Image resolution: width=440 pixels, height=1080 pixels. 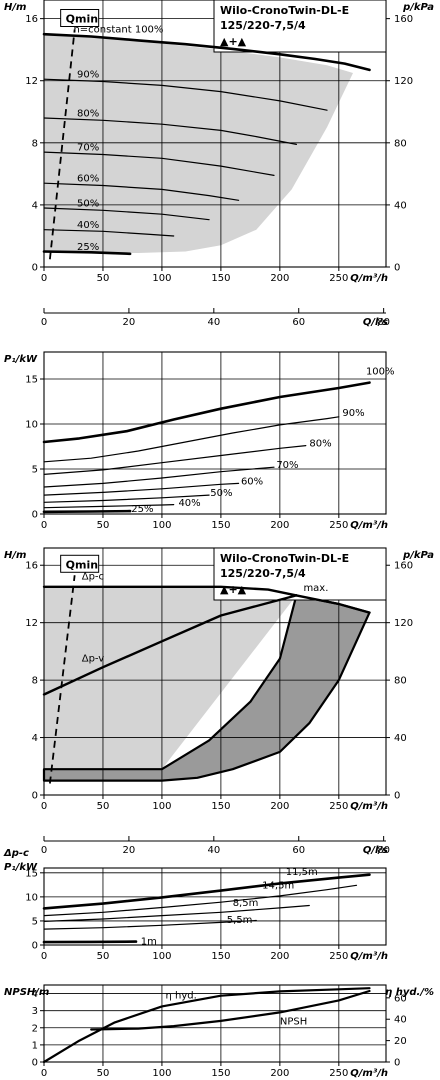 What do you see at coordinates (35, 1011) in the screenshot?
I see `y-tick-label: 3` at bounding box center [35, 1011].